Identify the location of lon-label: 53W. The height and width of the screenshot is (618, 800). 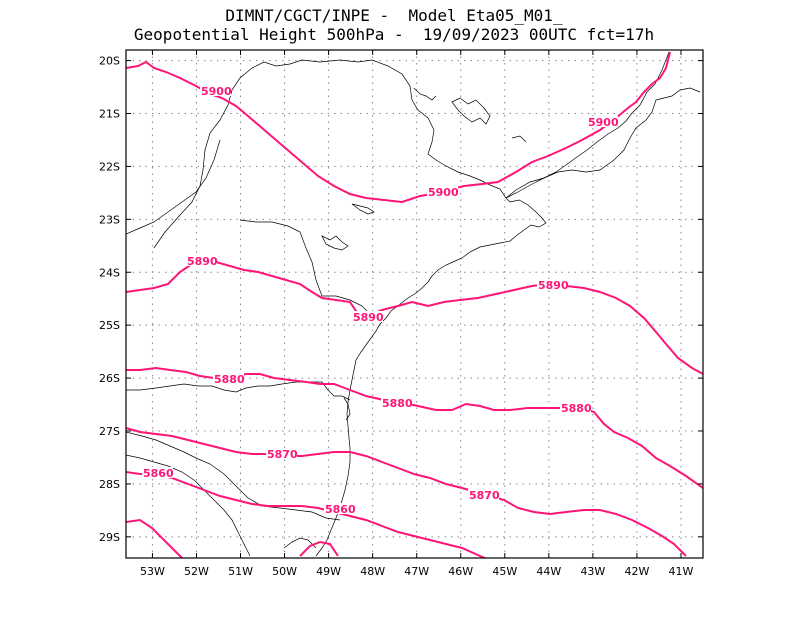
(152, 571).